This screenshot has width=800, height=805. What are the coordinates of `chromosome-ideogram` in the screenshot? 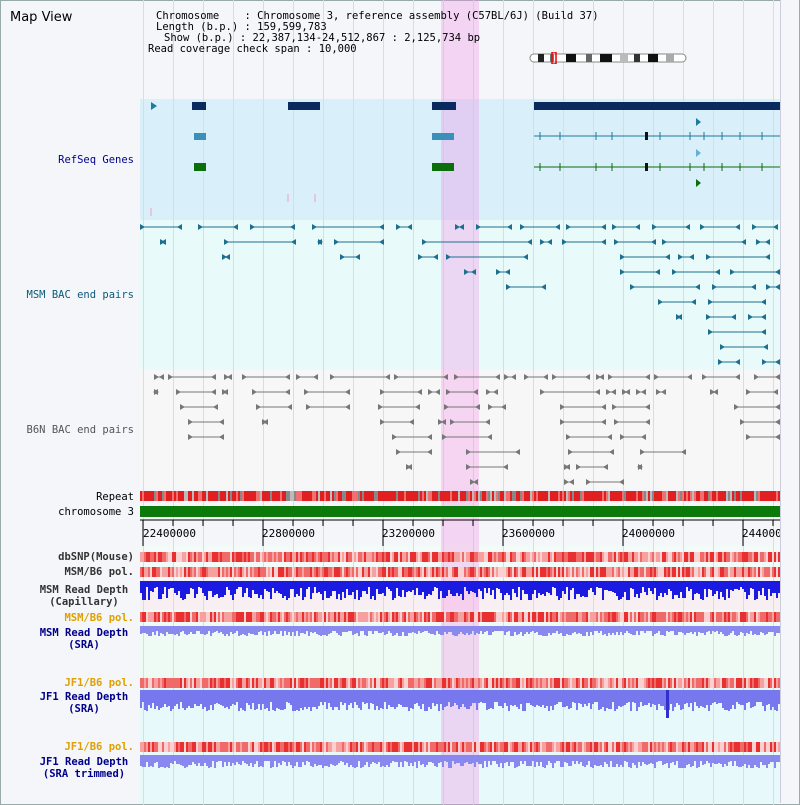 It's located at (609, 58).